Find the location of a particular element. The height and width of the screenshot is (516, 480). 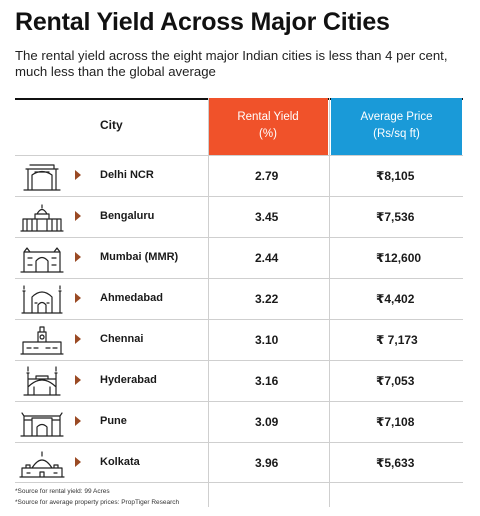

cell-average-price: ₹ 7,173 is located at coordinates (397, 340).